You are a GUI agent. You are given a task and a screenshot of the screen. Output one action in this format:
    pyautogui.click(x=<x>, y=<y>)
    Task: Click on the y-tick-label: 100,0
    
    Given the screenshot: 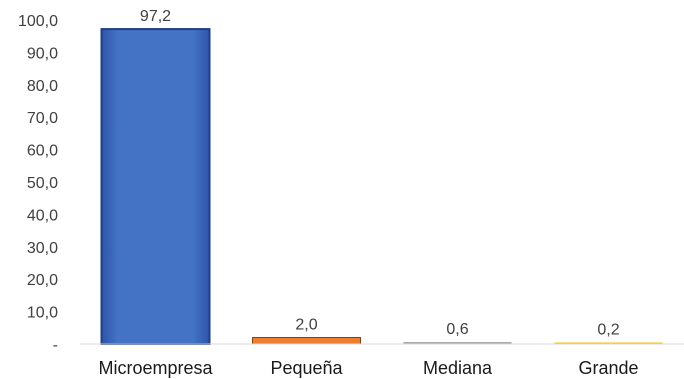 What is the action you would take?
    pyautogui.click(x=38, y=21)
    